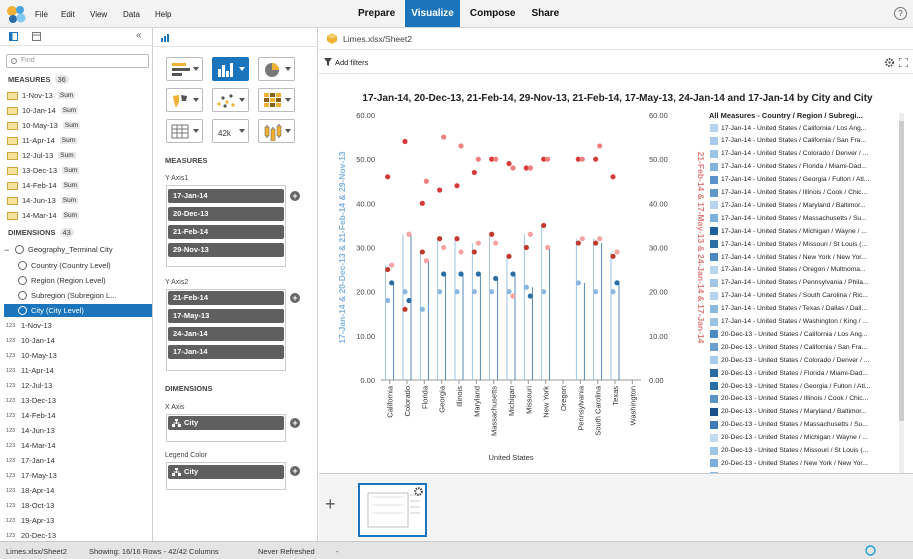 The height and width of the screenshot is (559, 913). Describe the element at coordinates (31, 475) in the screenshot. I see `dimension-item: 123 17-May-13` at that location.